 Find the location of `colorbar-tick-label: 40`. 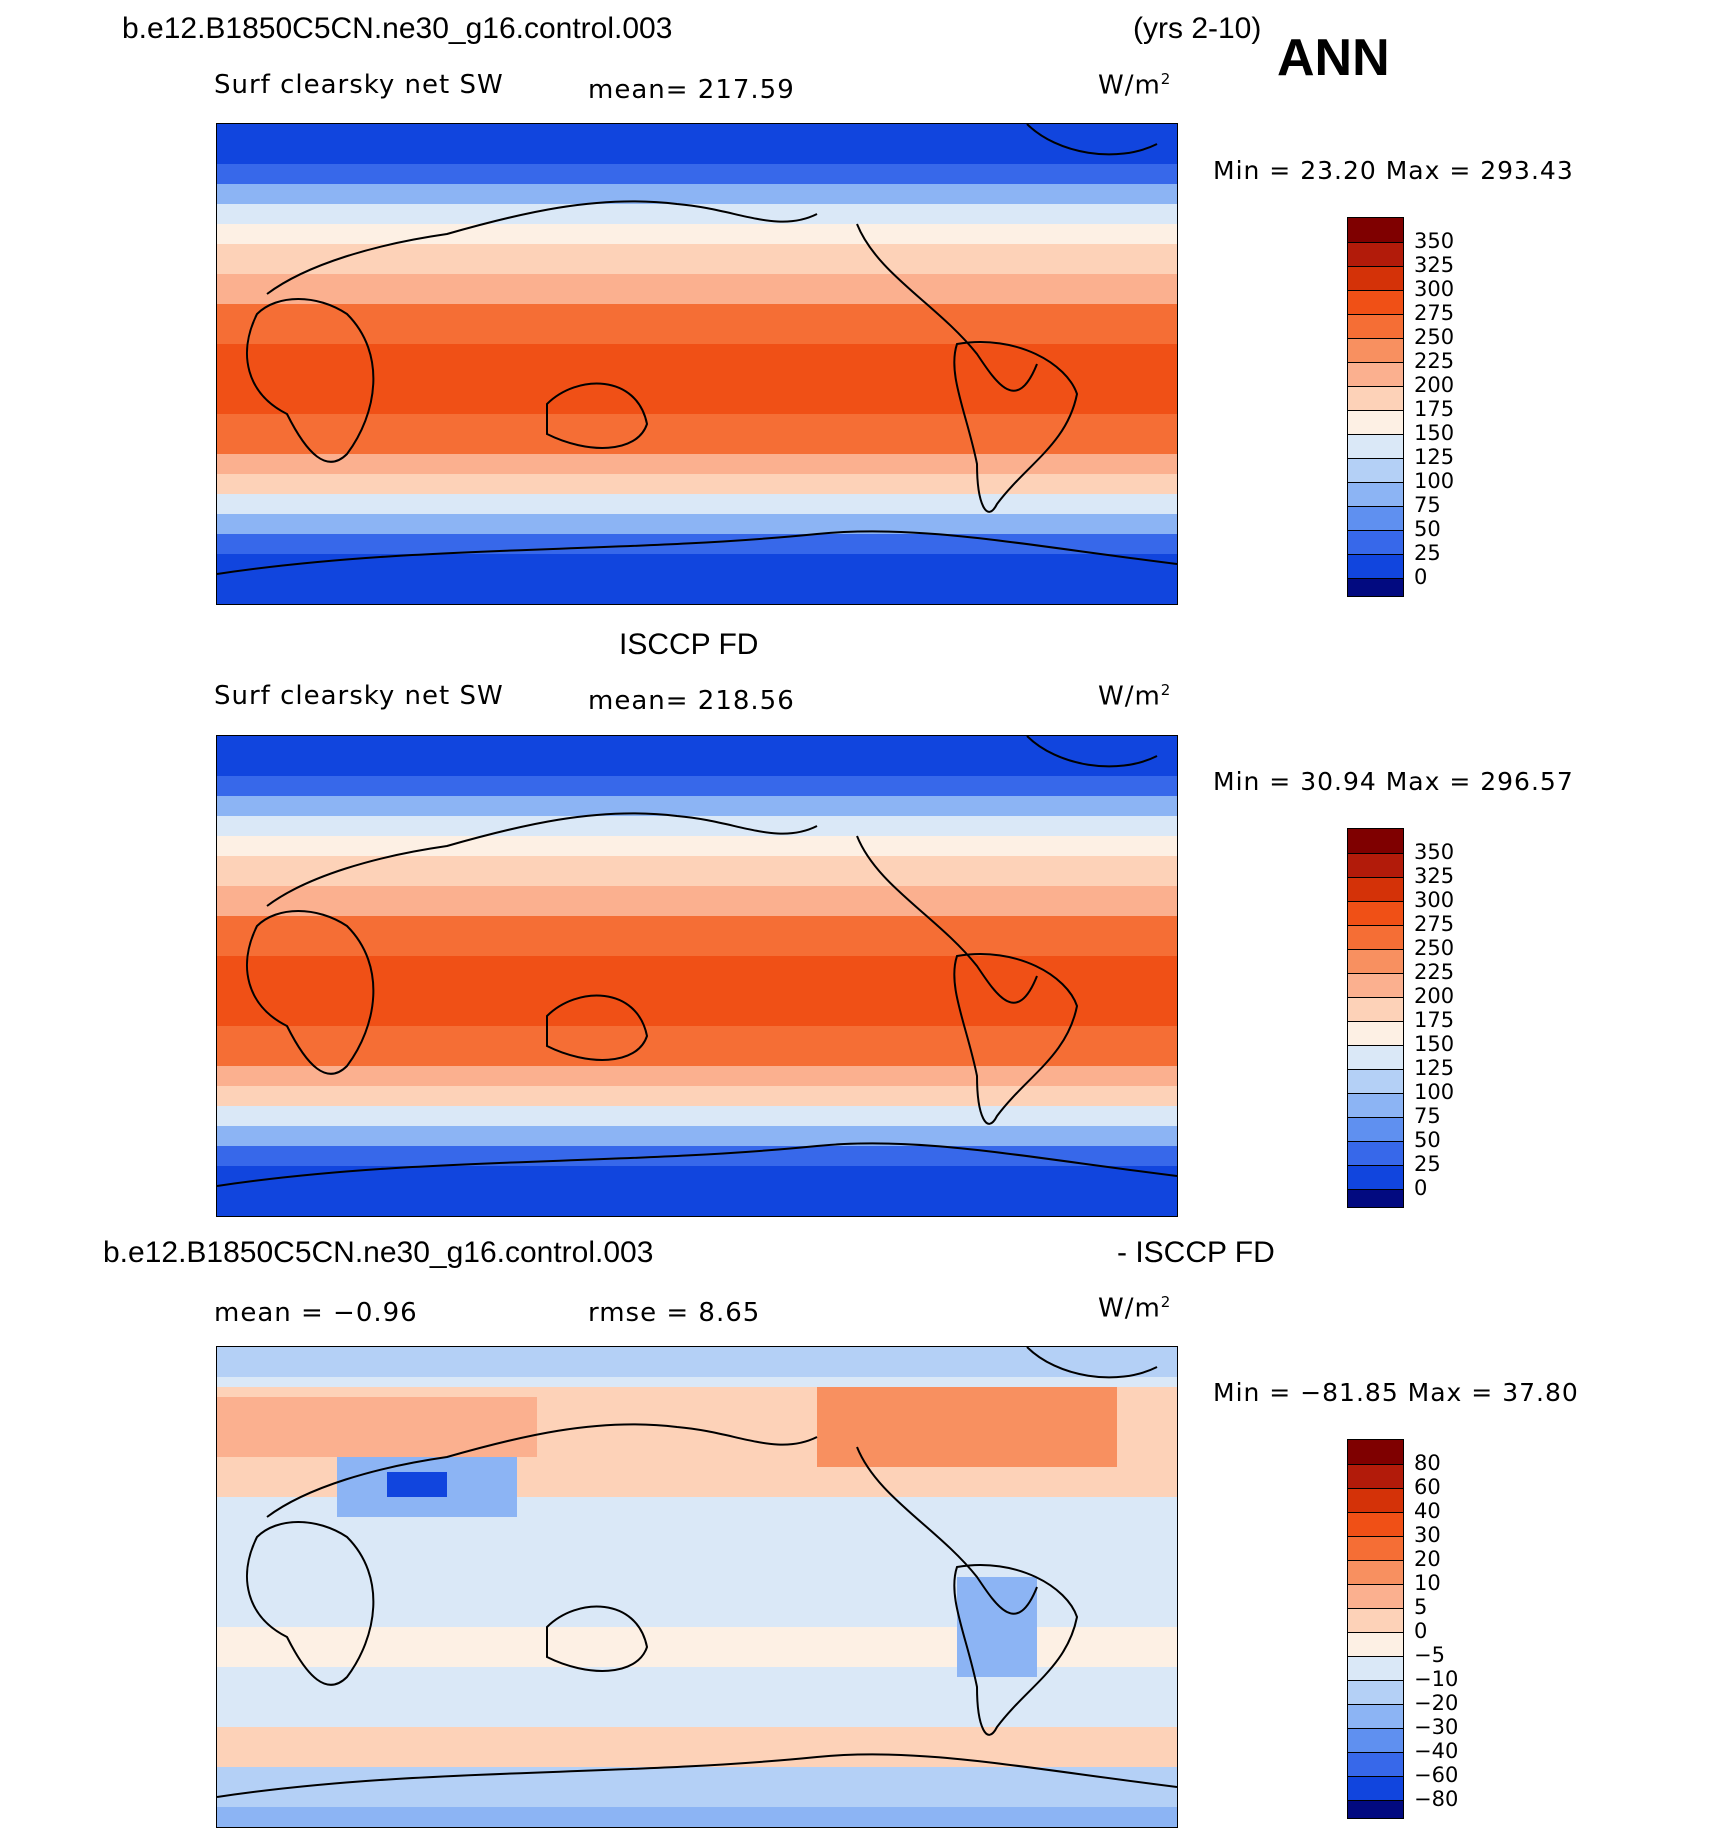

colorbar-tick-label: 40 is located at coordinates (1427, 1511).